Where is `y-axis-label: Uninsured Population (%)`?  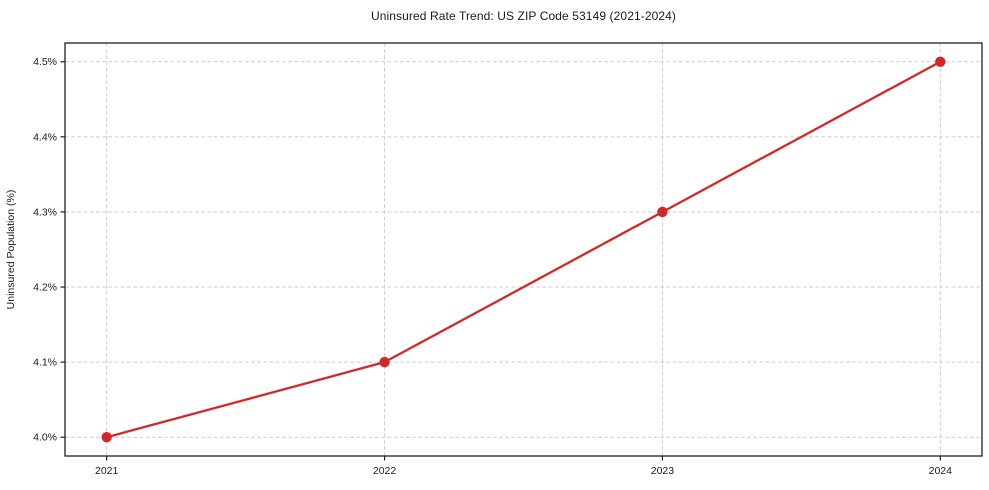
y-axis-label: Uninsured Population (%) is located at coordinates (11, 250).